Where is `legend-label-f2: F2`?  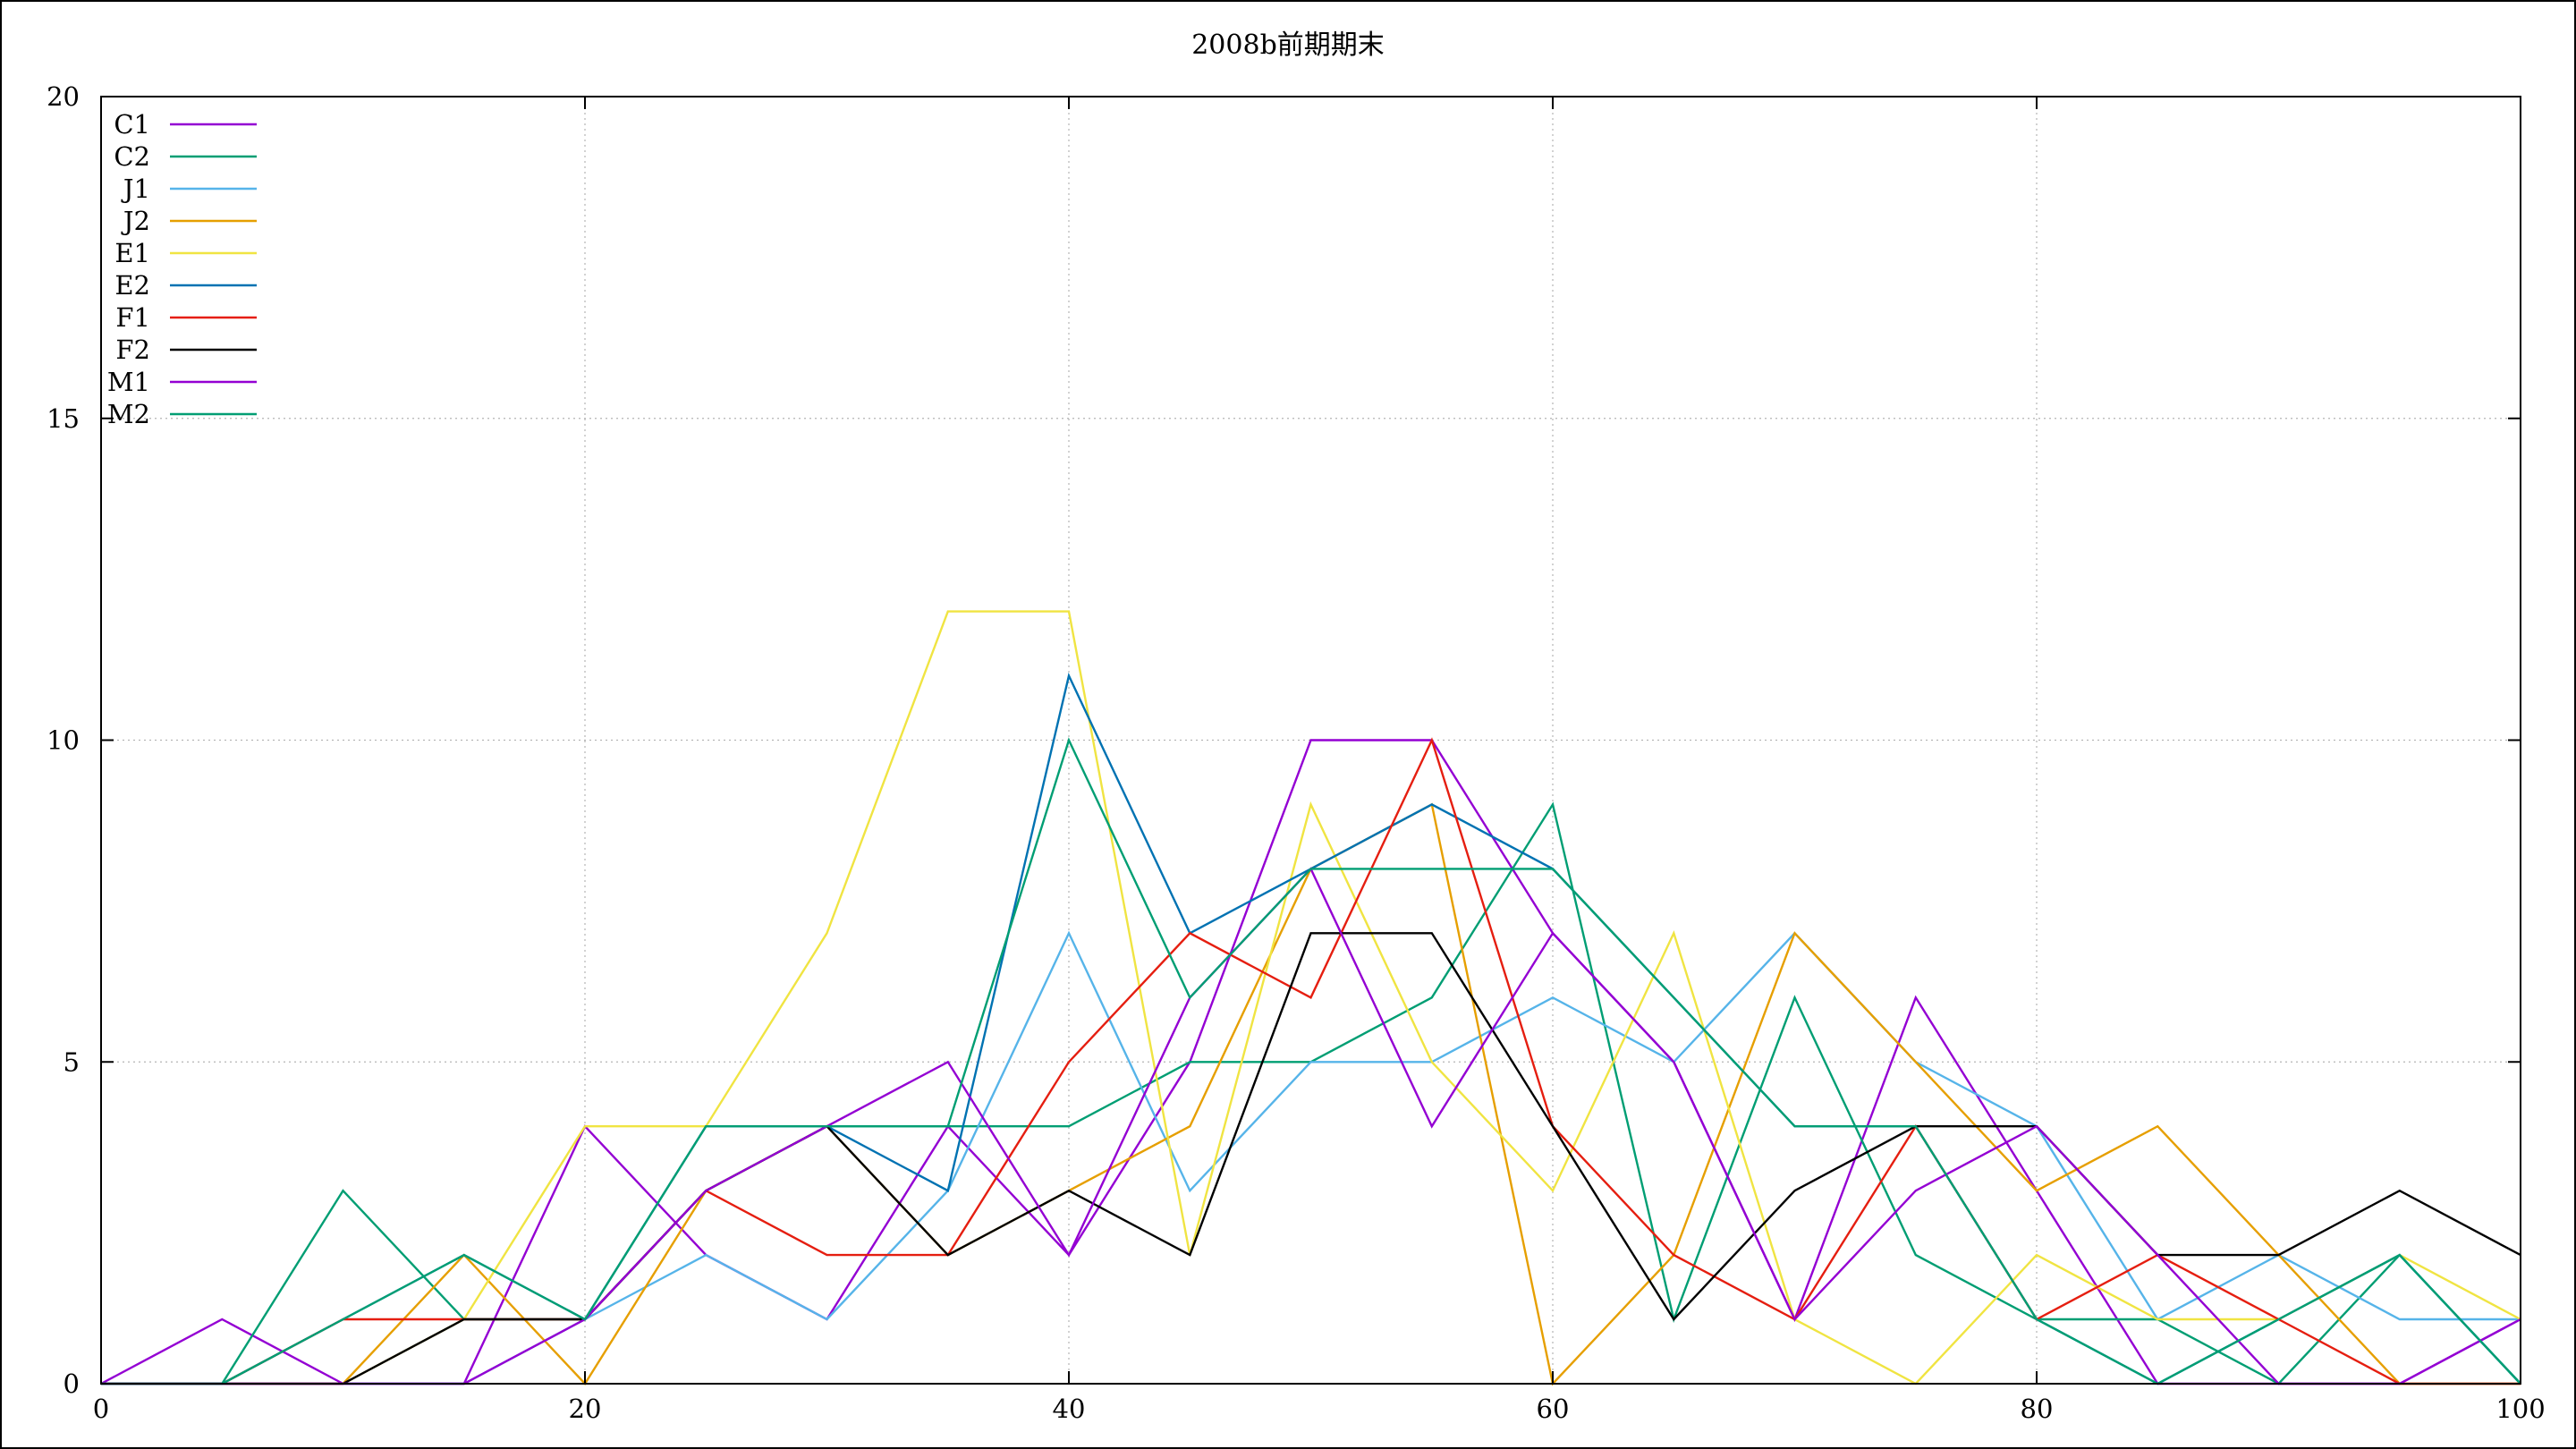
legend-label-f2: F2 is located at coordinates (132, 350).